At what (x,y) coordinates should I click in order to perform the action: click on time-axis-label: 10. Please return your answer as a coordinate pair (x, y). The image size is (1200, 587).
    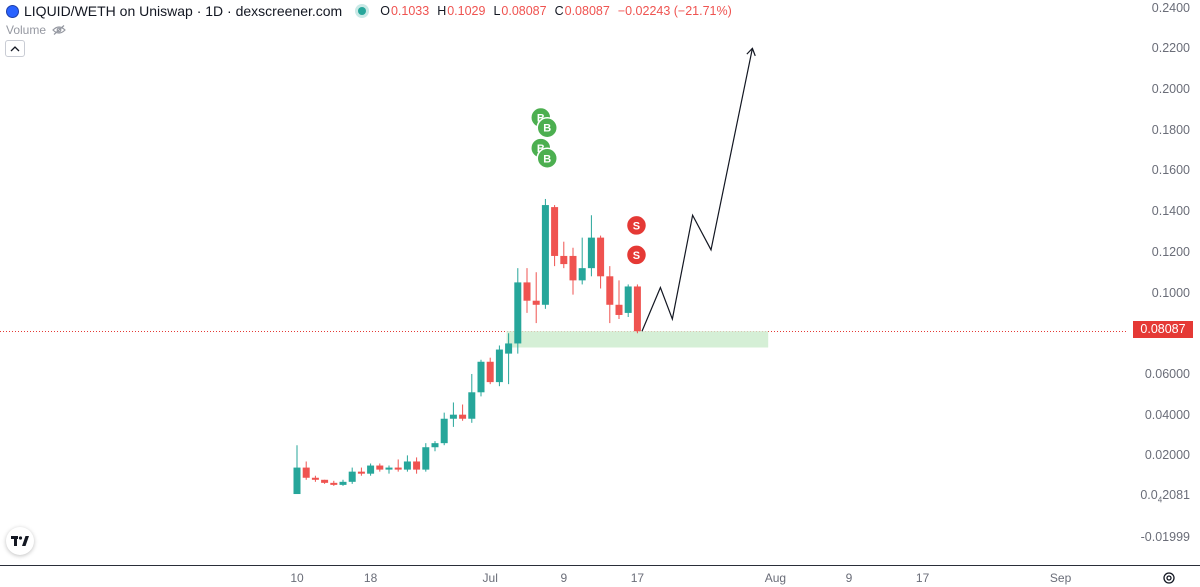
    Looking at the image, I should click on (297, 578).